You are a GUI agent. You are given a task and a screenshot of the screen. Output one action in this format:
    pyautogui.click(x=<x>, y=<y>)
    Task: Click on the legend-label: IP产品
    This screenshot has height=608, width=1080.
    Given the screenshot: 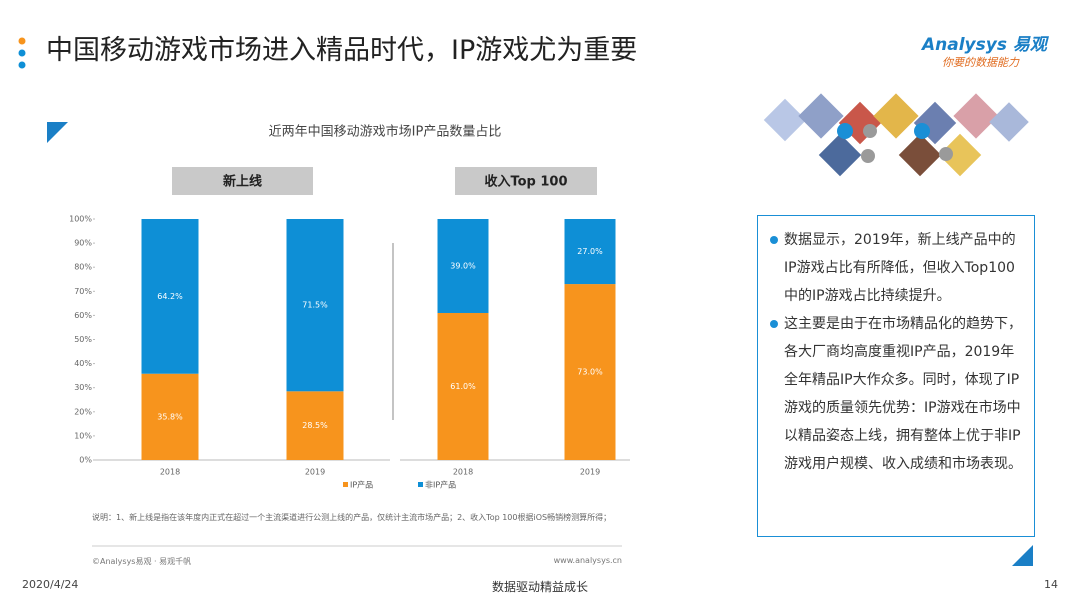 What is the action you would take?
    pyautogui.click(x=361, y=485)
    